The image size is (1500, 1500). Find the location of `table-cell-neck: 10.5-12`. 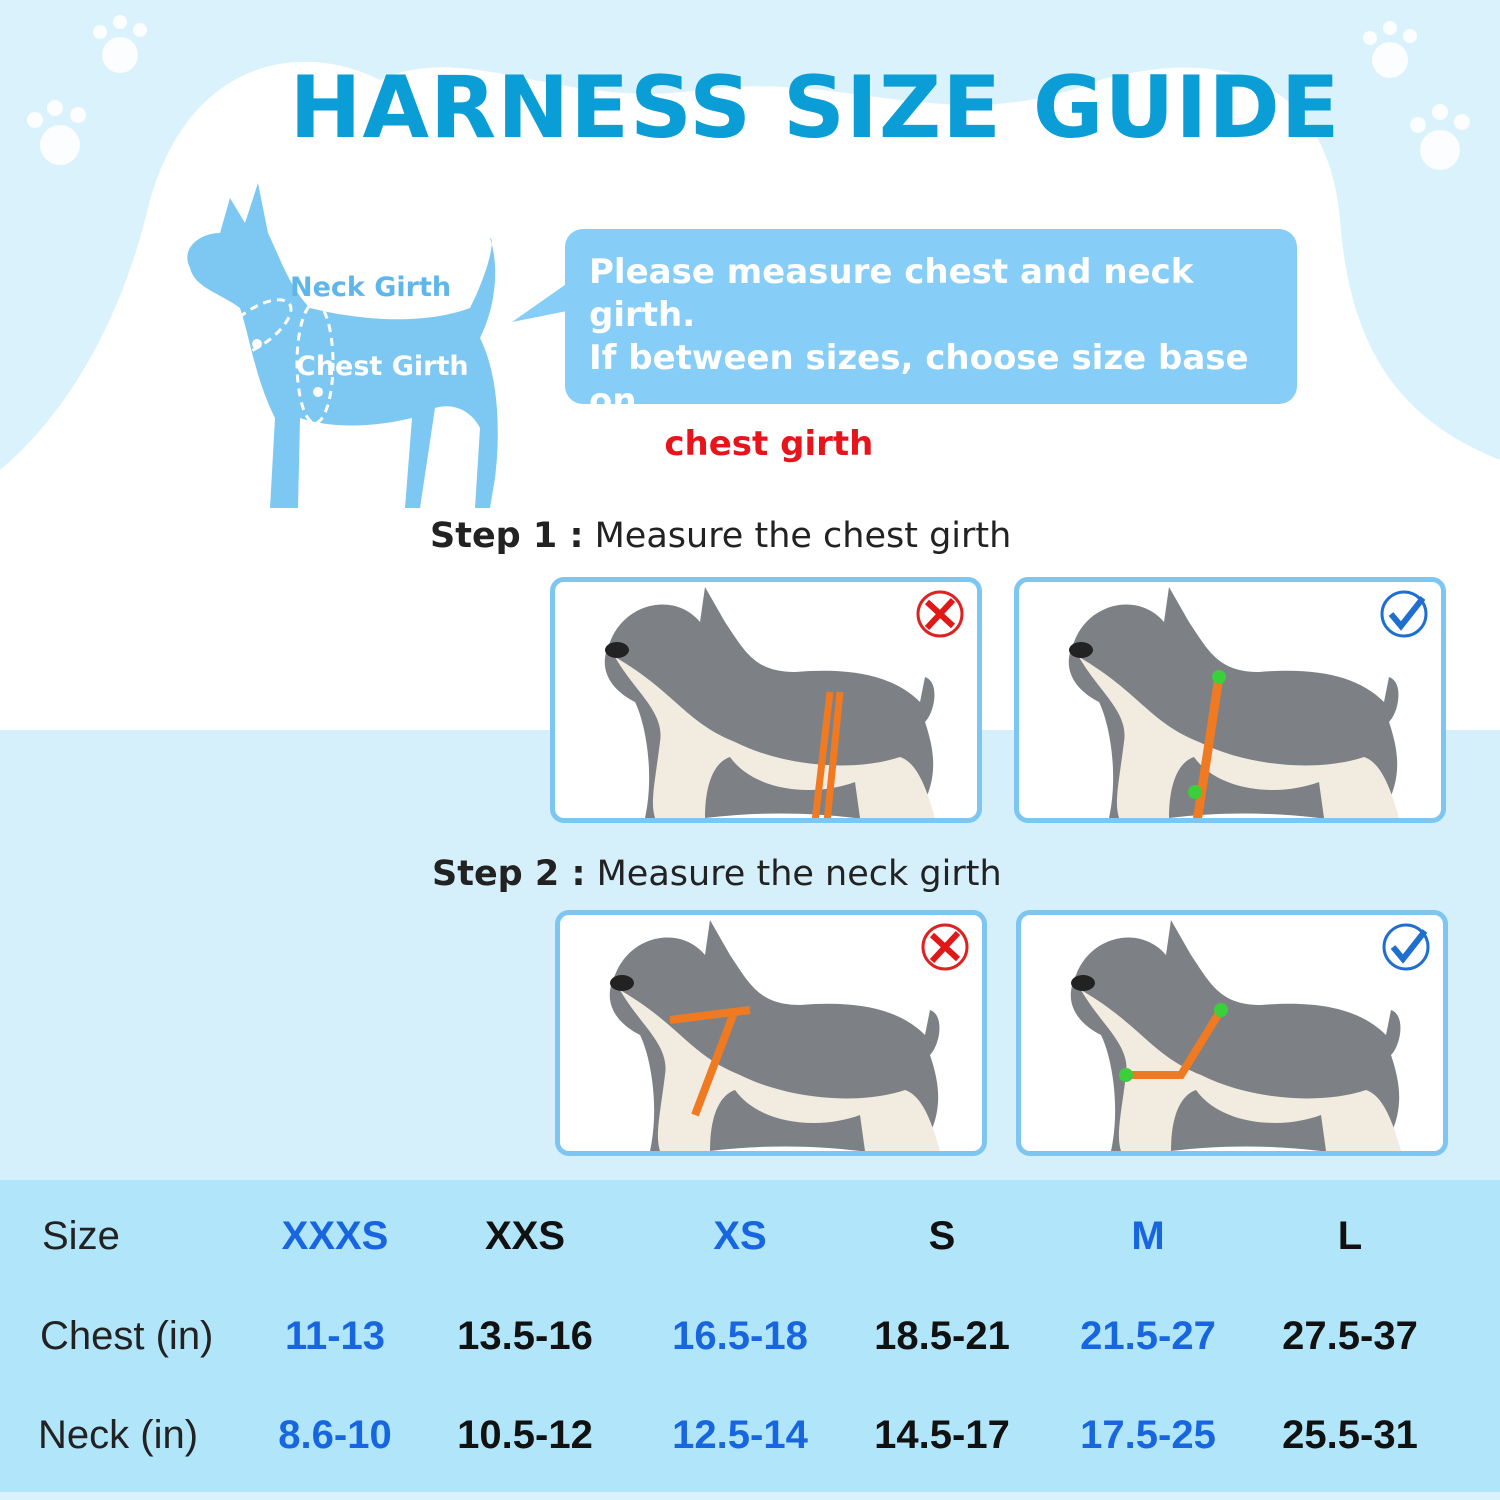

table-cell-neck: 10.5-12 is located at coordinates (525, 1435).